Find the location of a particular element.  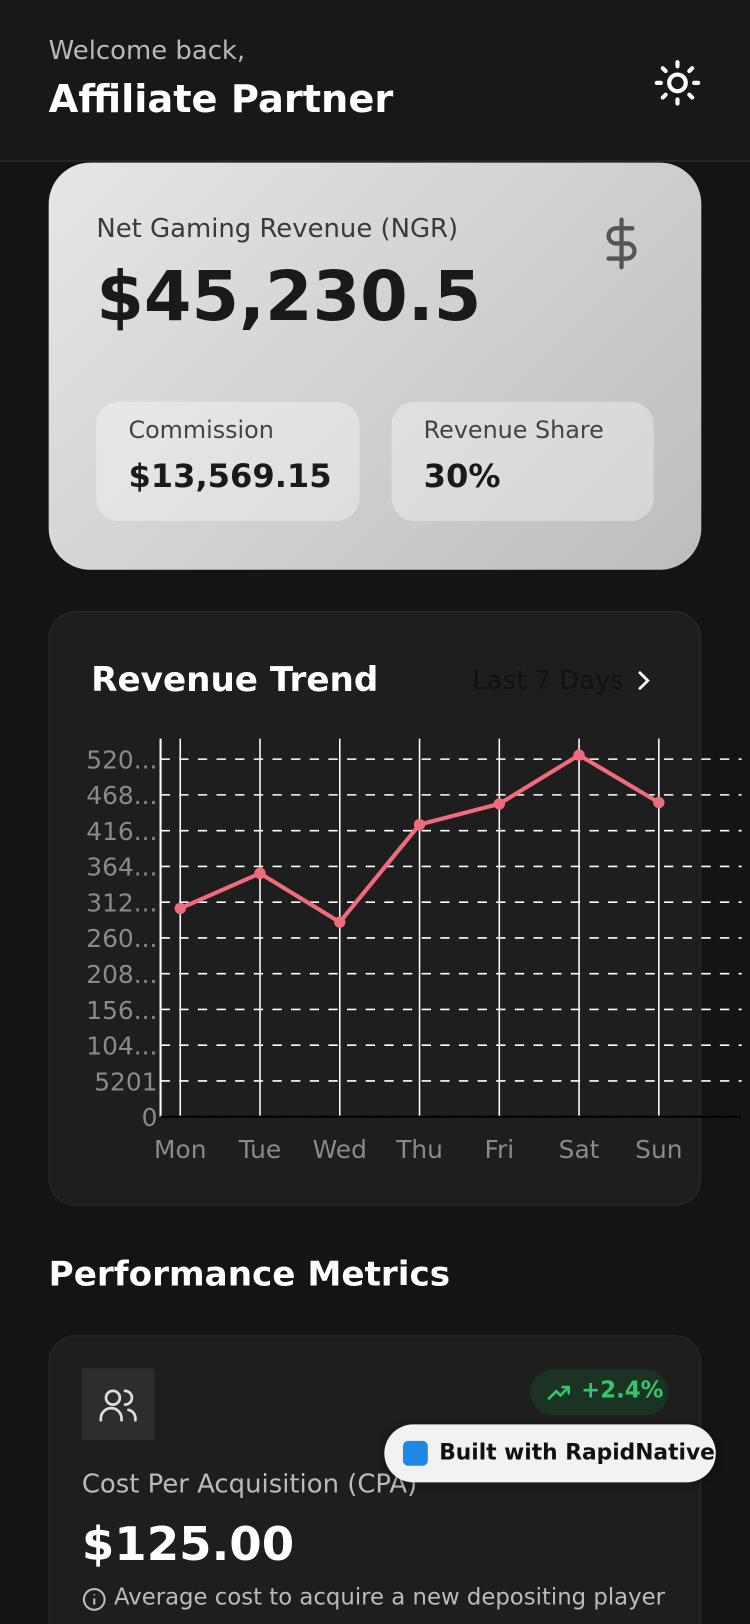

share-label: Revenue Share is located at coordinates (513, 431).